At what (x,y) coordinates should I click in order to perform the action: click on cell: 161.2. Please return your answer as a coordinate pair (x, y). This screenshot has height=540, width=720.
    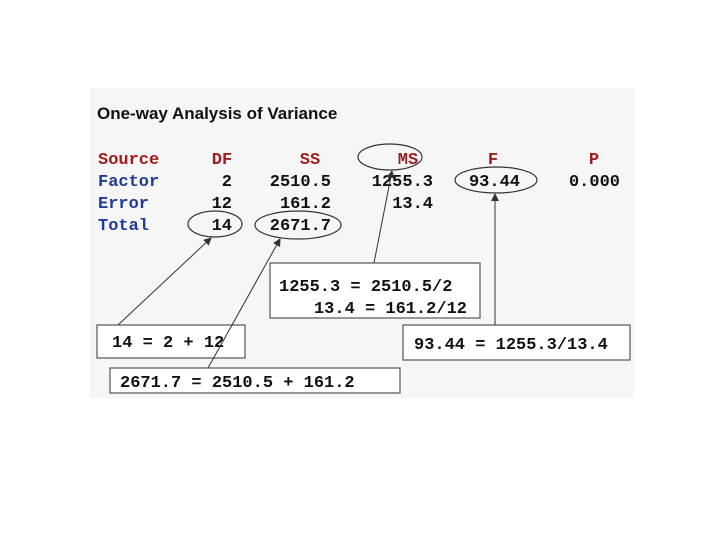
    Looking at the image, I should click on (305, 204).